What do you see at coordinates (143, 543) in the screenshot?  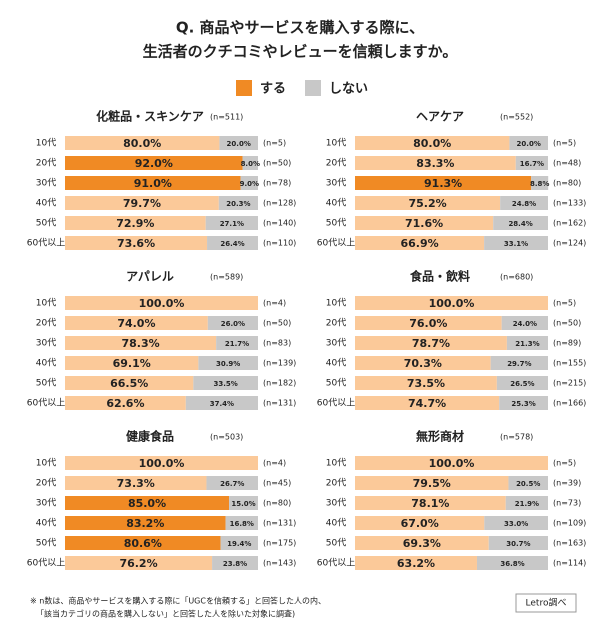 I see `value-label: 80.6%` at bounding box center [143, 543].